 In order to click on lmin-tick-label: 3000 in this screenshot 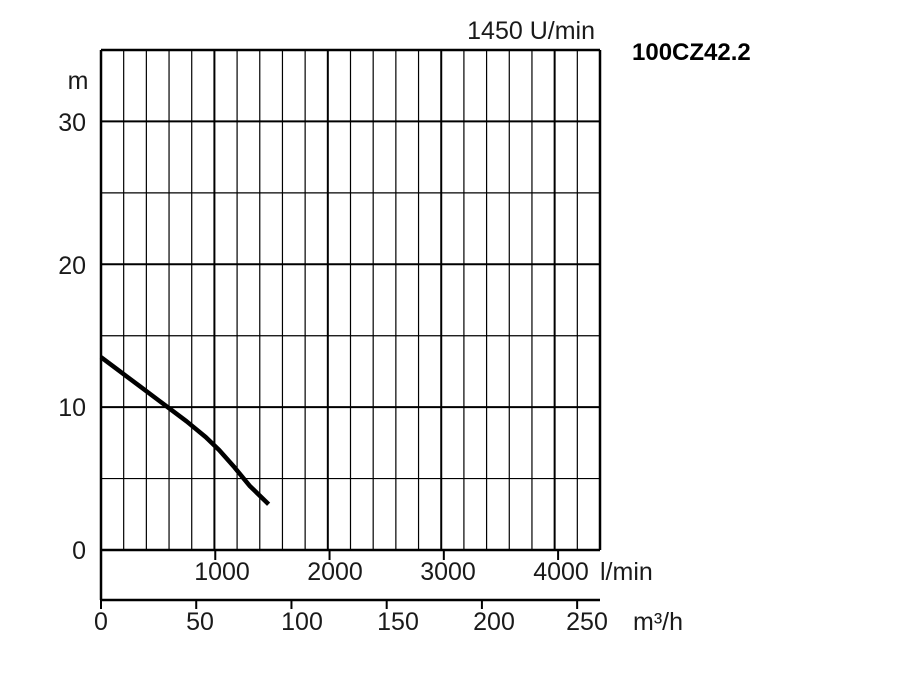, I will do `click(448, 572)`.